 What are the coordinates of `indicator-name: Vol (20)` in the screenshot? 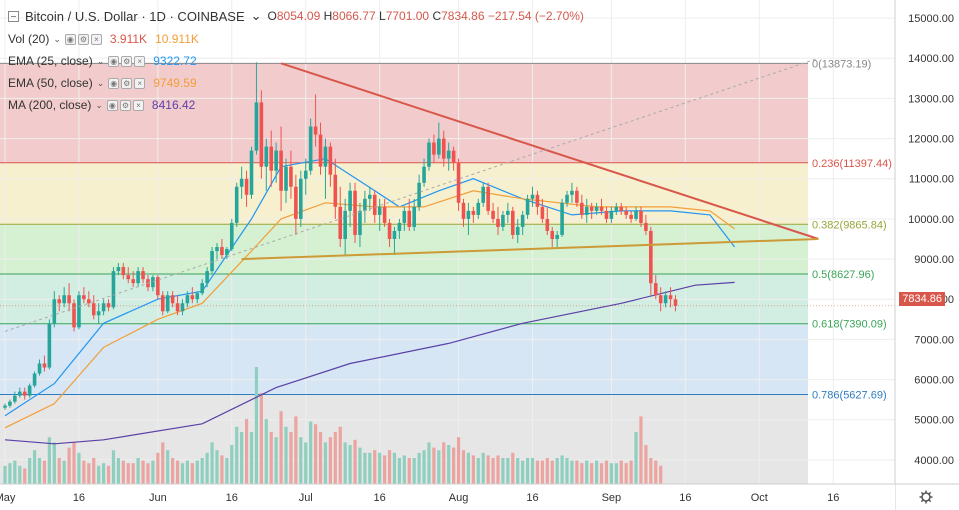 It's located at (29, 39).